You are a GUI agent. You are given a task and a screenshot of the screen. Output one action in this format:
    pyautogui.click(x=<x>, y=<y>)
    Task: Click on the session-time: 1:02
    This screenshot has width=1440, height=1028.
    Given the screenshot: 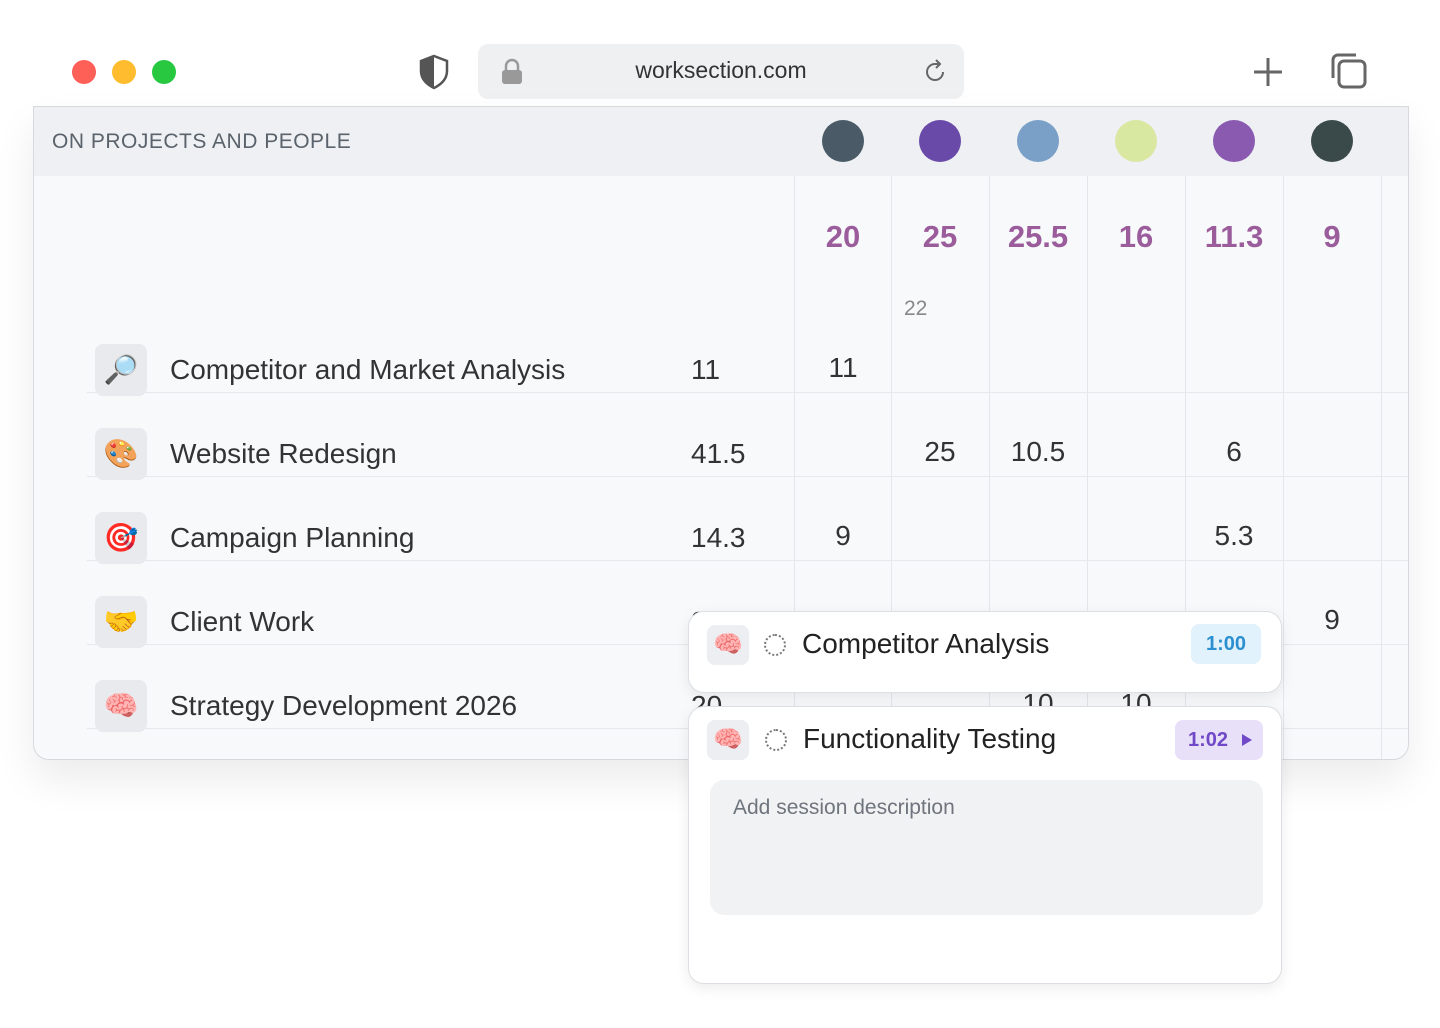 What is the action you would take?
    pyautogui.click(x=1208, y=740)
    